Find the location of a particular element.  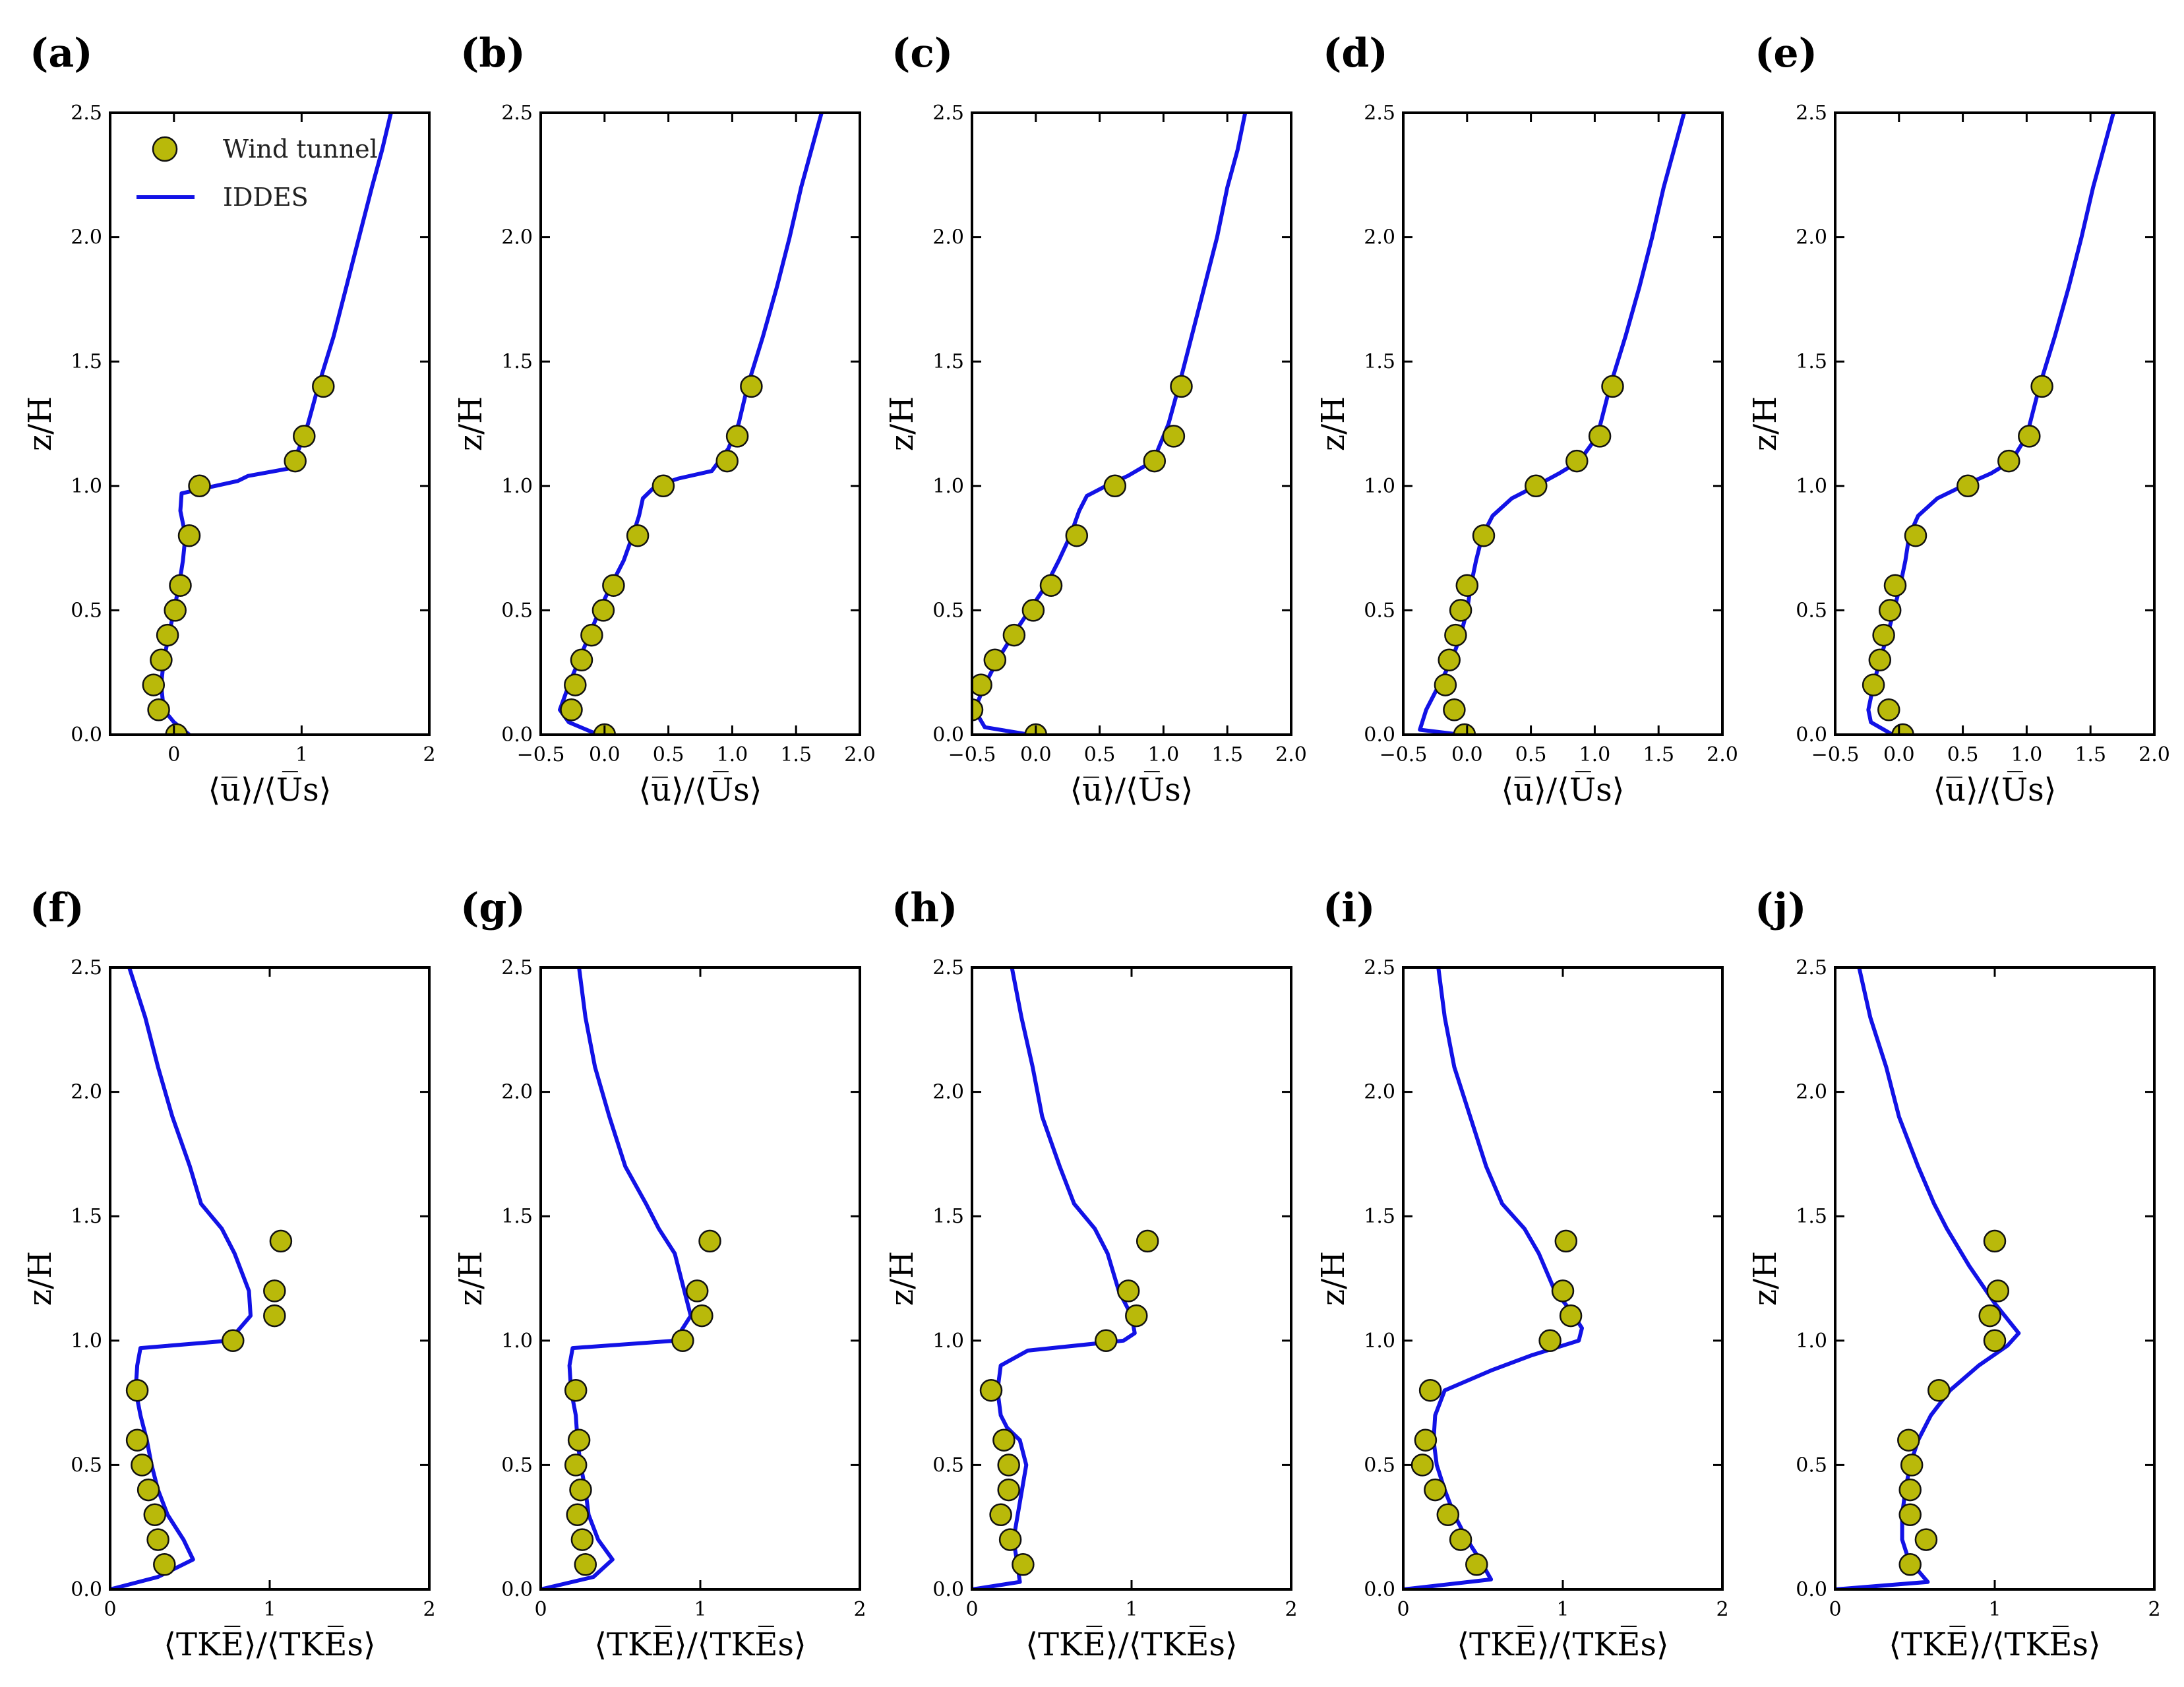

plot-area is located at coordinates (267, 424).